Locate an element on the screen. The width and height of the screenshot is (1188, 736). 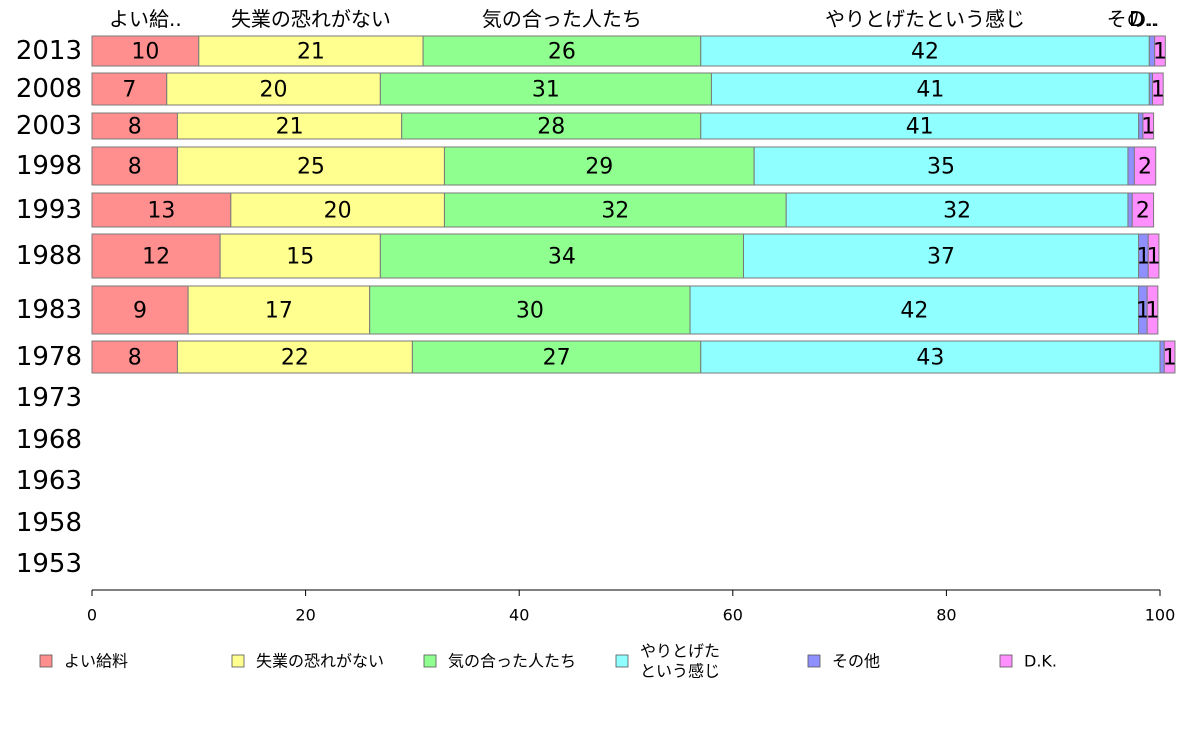
series-top-label: 失業の恐れがない is located at coordinates (311, 19).